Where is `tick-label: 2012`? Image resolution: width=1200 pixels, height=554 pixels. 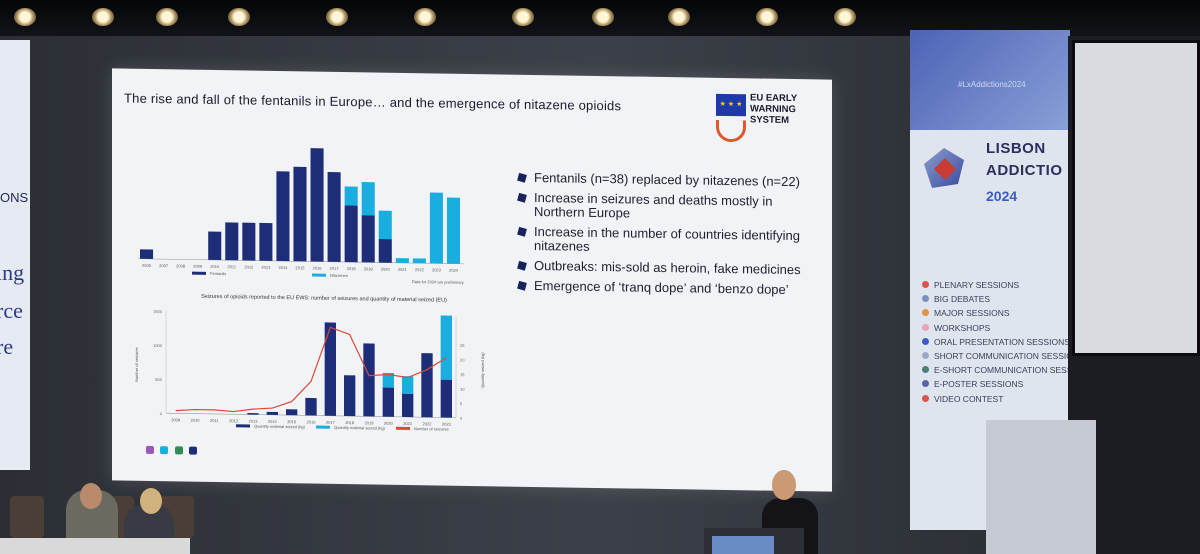 tick-label: 2012 is located at coordinates (234, 420).